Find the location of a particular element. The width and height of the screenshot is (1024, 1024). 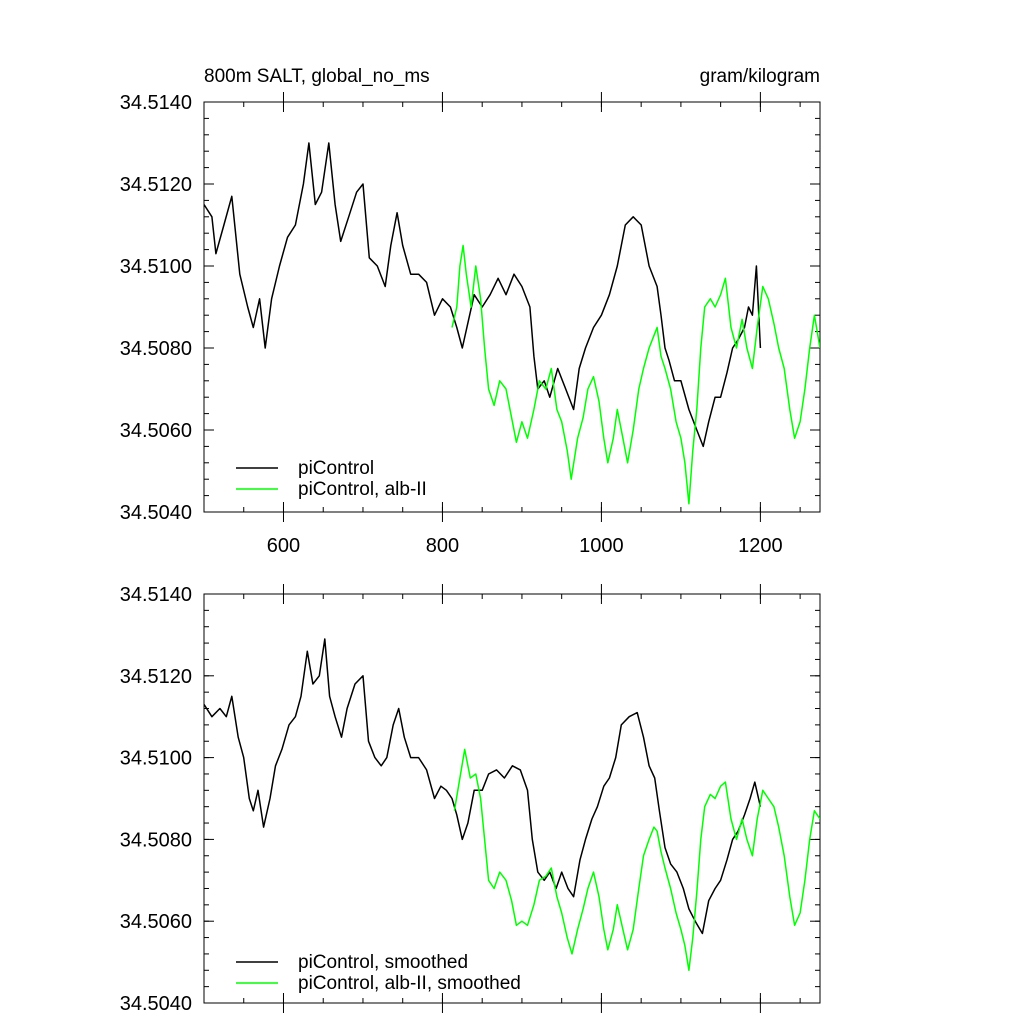

legend-label: piControl, alb-II, smoothed is located at coordinates (409, 983).